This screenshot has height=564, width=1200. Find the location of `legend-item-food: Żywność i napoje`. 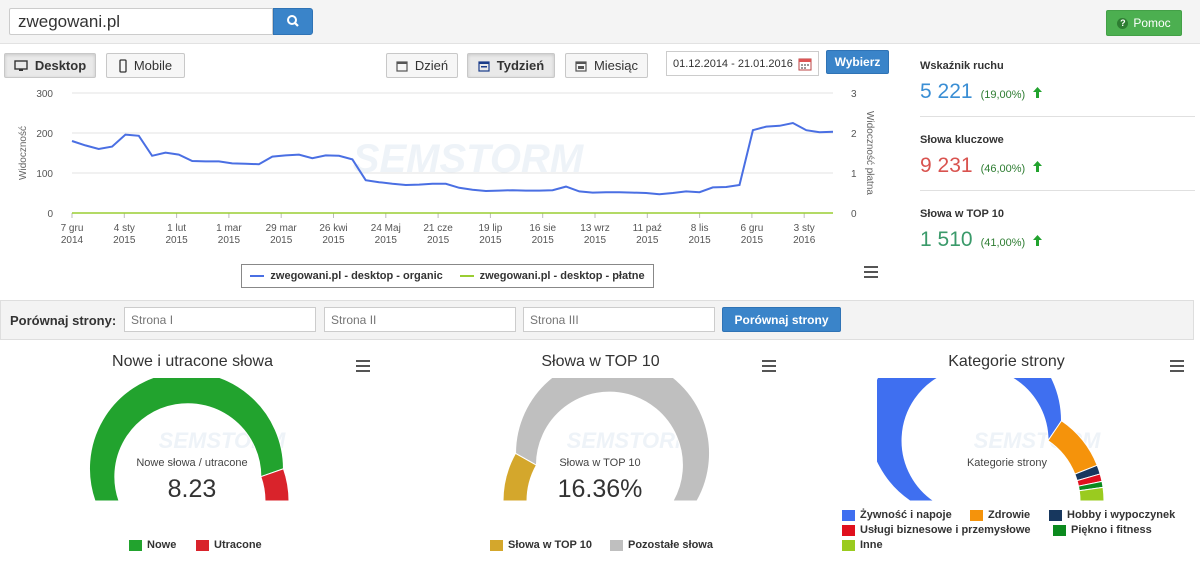

legend-item-food: Żywność i napoje is located at coordinates (897, 515).